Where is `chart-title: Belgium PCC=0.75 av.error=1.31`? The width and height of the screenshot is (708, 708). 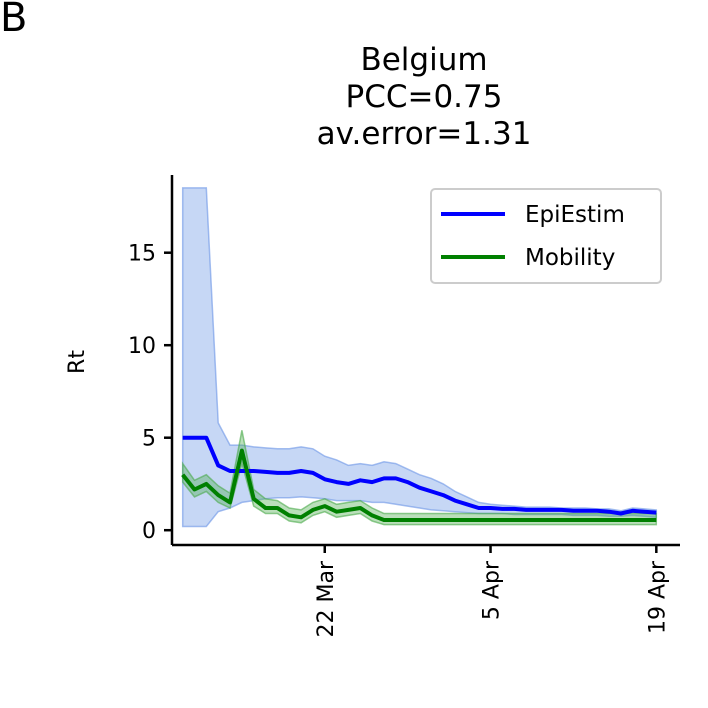 chart-title: Belgium PCC=0.75 av.error=1.31 is located at coordinates (424, 97).